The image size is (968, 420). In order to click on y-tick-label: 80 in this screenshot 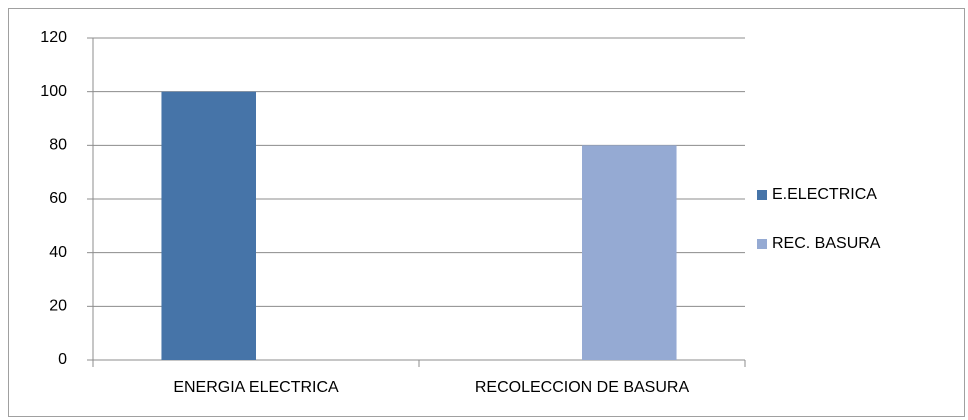, I will do `click(58, 145)`.